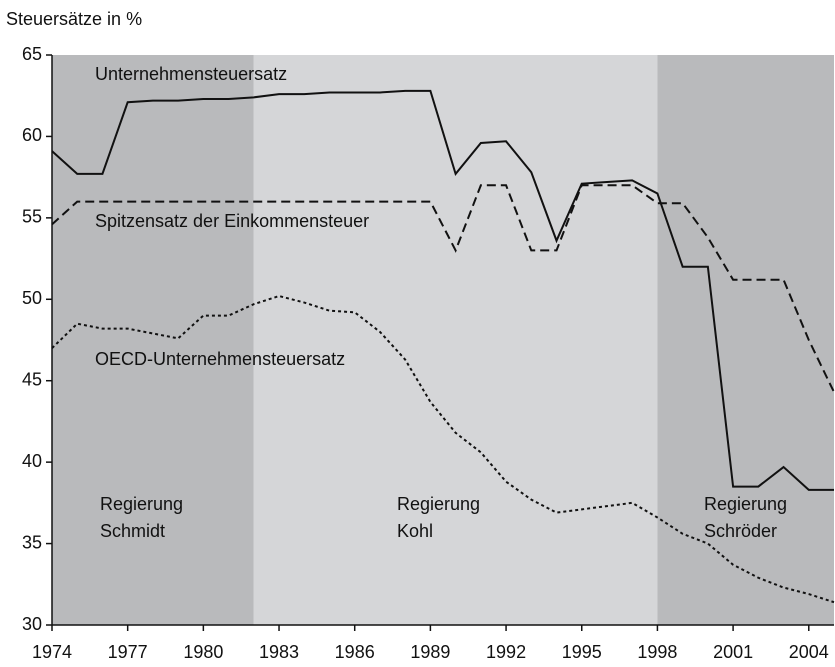 The width and height of the screenshot is (835, 667). Describe the element at coordinates (32, 379) in the screenshot. I see `y-tick-label: 45` at that location.